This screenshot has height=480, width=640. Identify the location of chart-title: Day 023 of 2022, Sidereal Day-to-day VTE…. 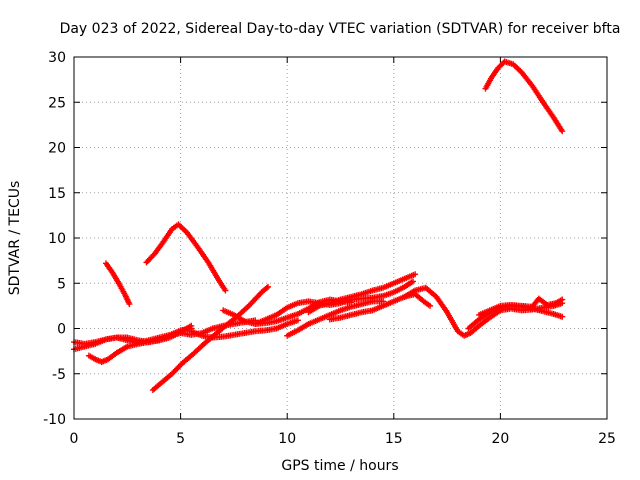
(340, 29).